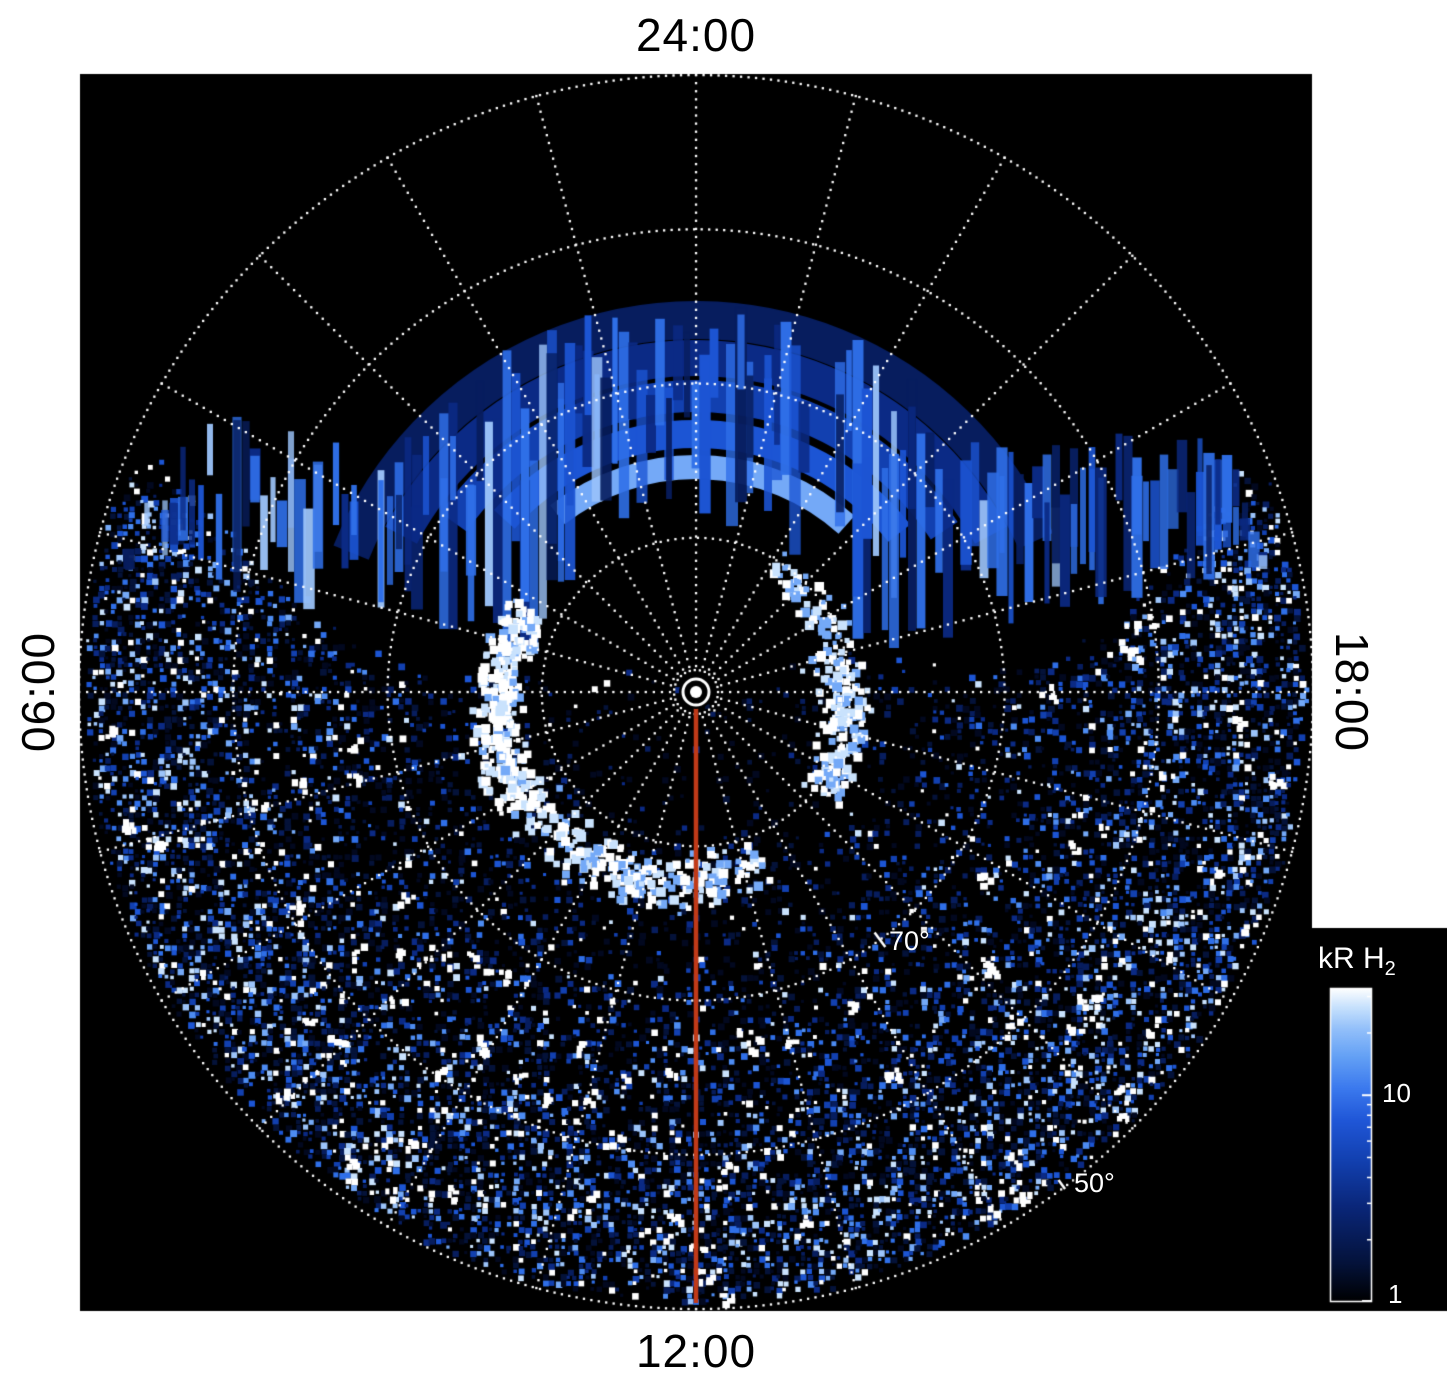 This screenshot has width=1447, height=1384. Describe the element at coordinates (1396, 1093) in the screenshot. I see `colorbar-tick-label-10: 10` at that location.